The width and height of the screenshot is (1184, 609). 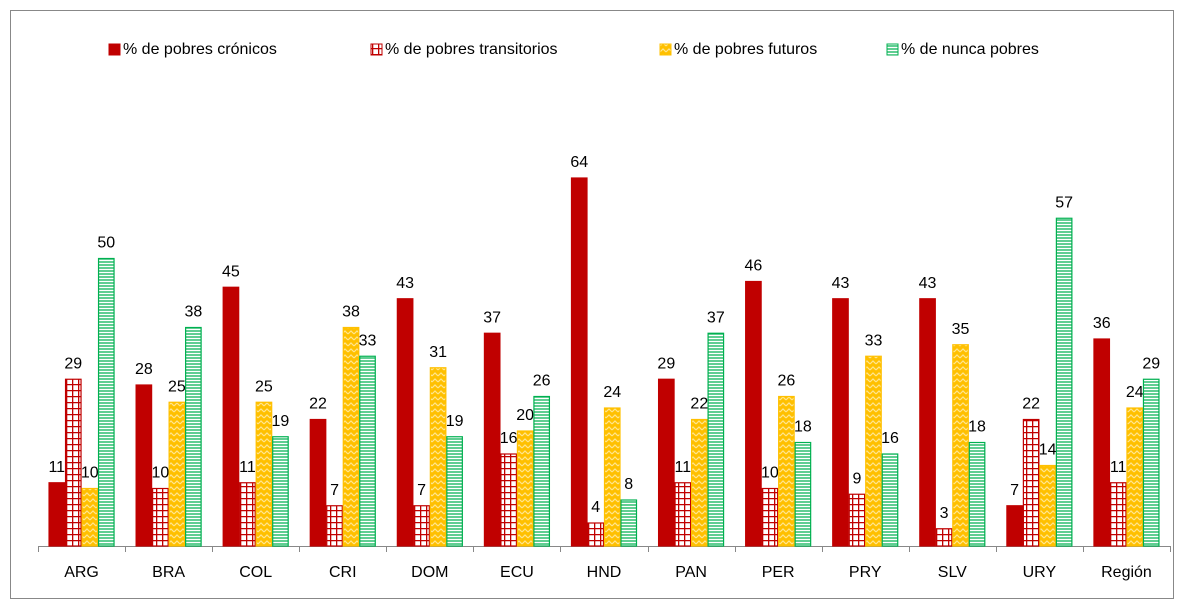 What do you see at coordinates (691, 572) in the screenshot?
I see `x-tick-label: PAN` at bounding box center [691, 572].